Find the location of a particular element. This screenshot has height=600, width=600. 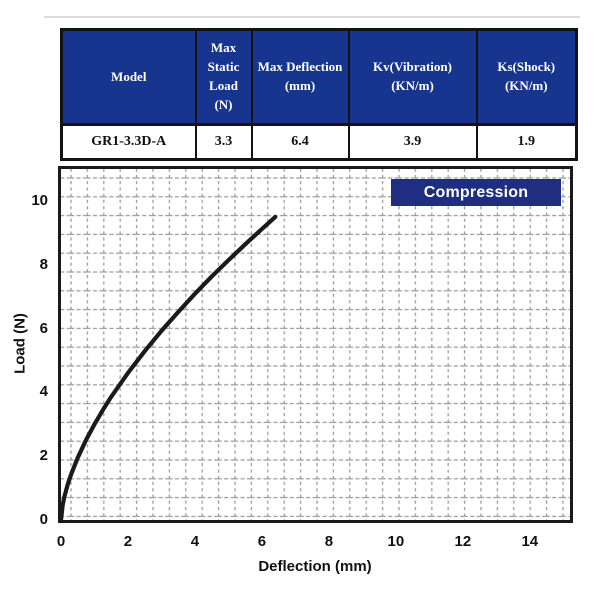

y-tick-label: 2 is located at coordinates (43, 456).